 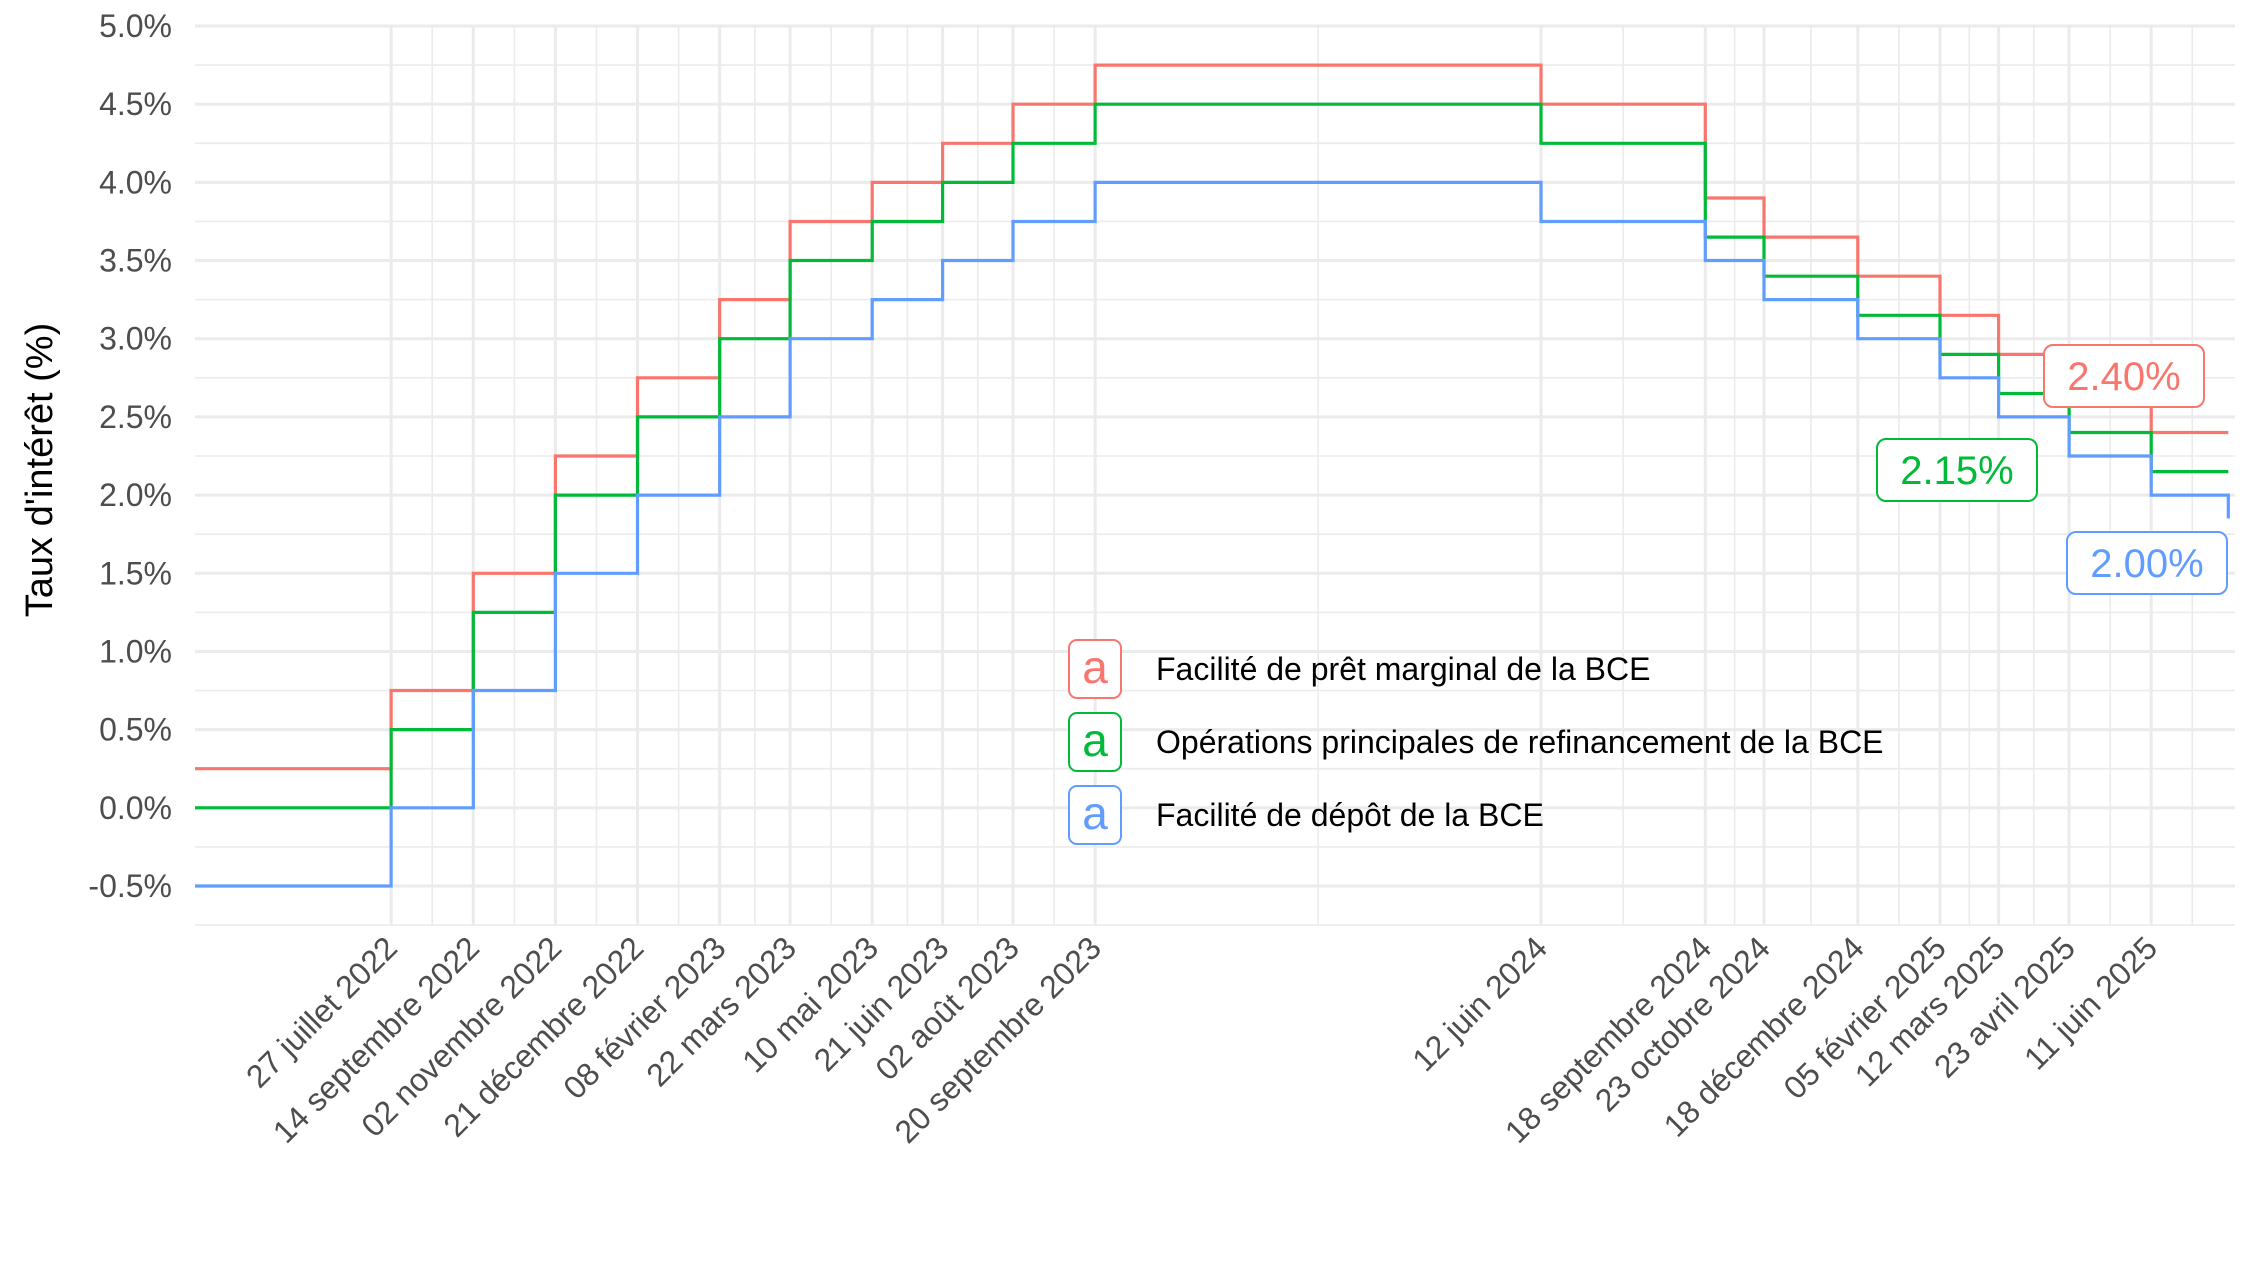 I want to click on end-label: 2.40%, so click(x=2124, y=376).